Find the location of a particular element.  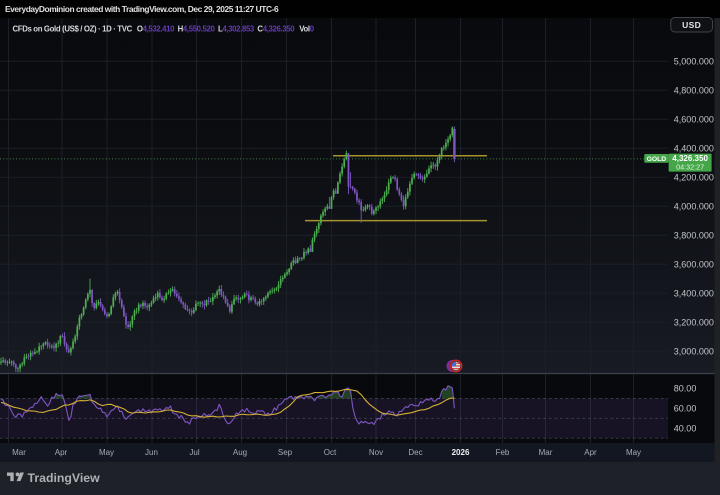

svg-text: 3,800.000 is located at coordinates (694, 235).